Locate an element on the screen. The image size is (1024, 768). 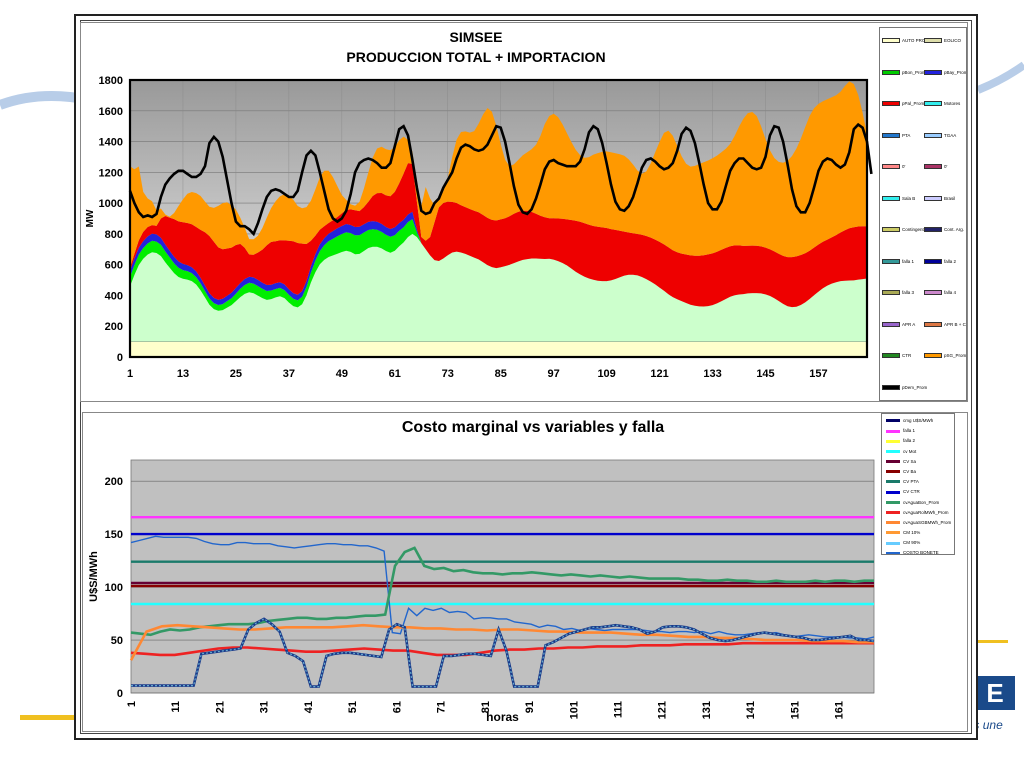
x-tick-label: 157 is located at coordinates (818, 374).